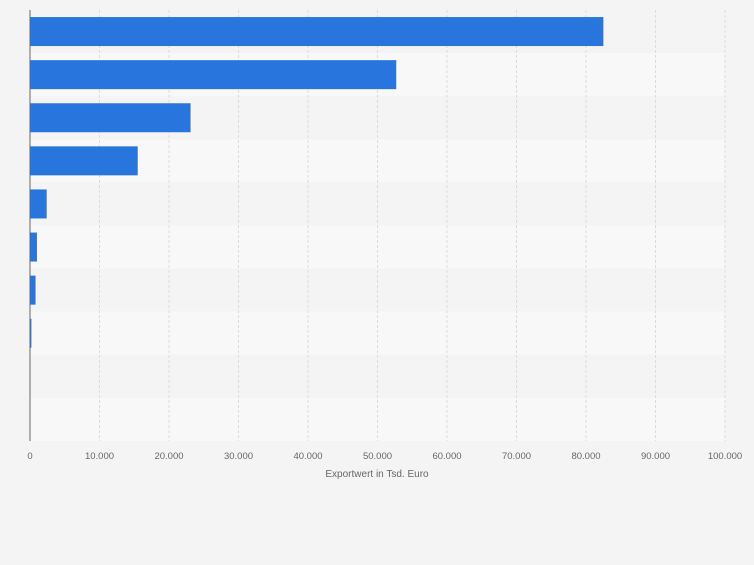 The height and width of the screenshot is (565, 754). What do you see at coordinates (377, 456) in the screenshot?
I see `x-tick-label: 50.000` at bounding box center [377, 456].